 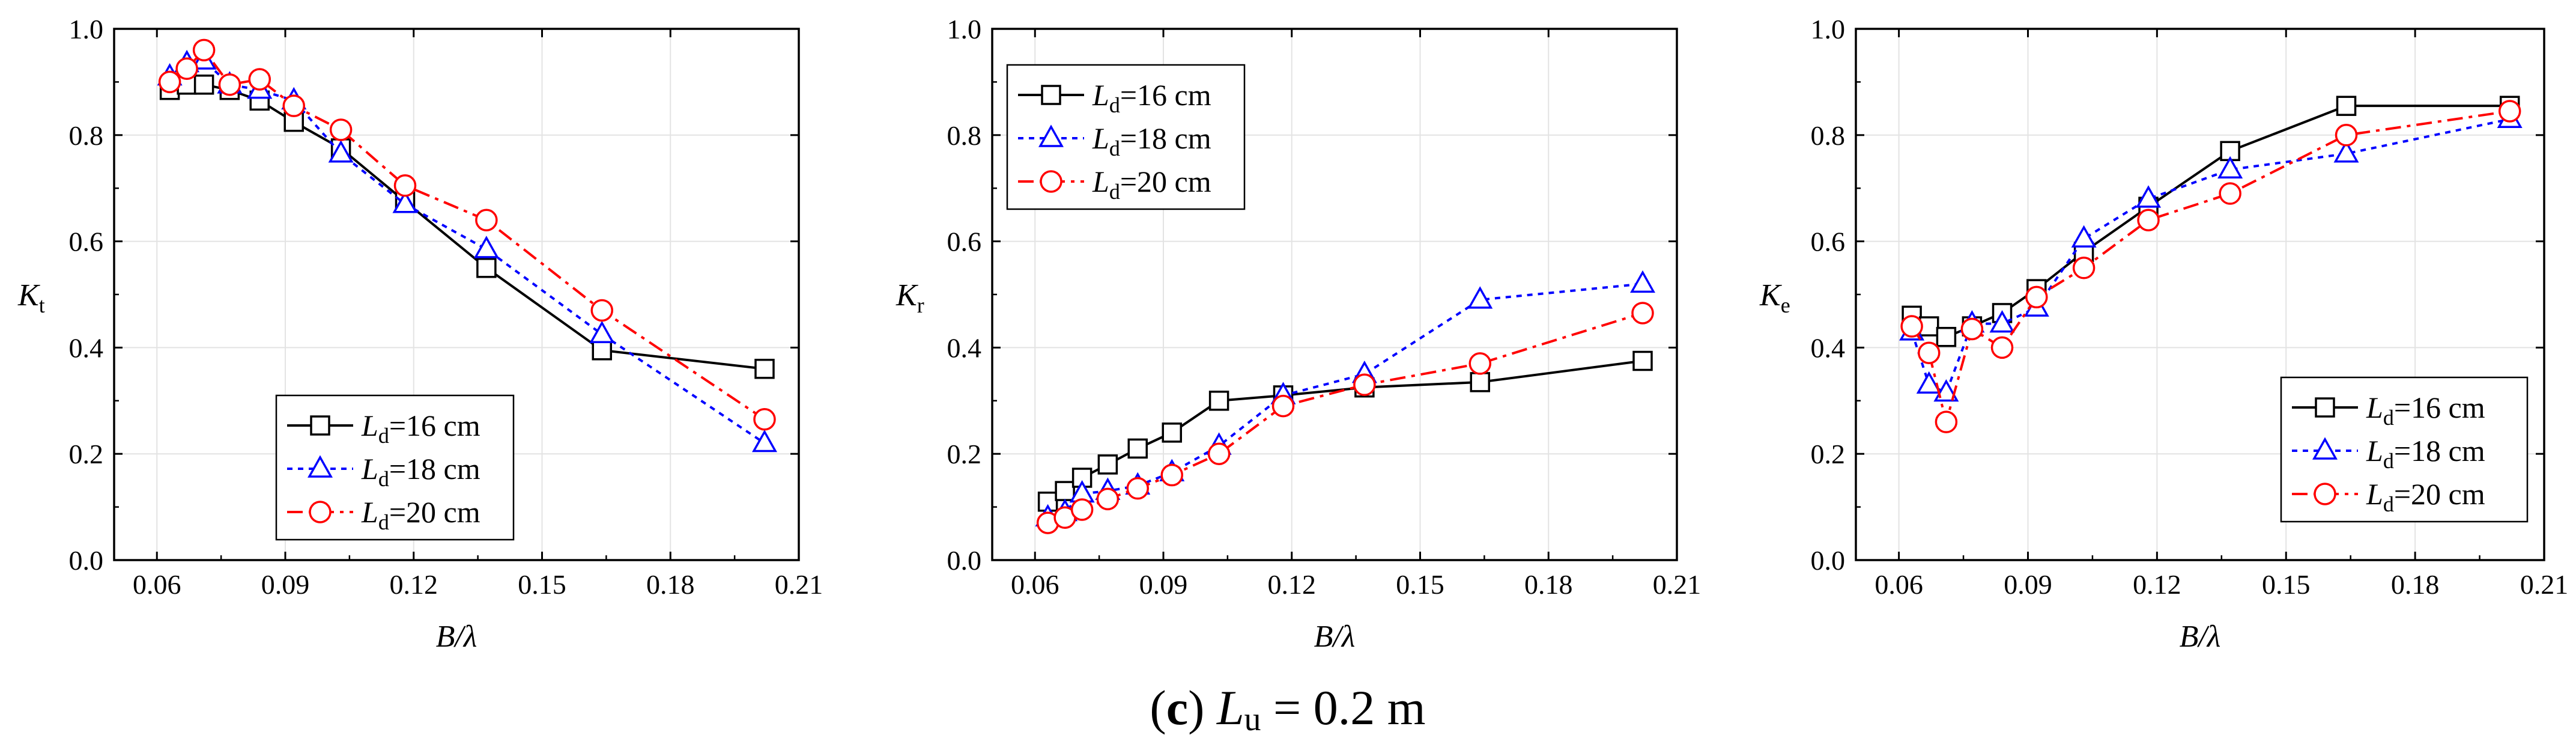 What do you see at coordinates (920, 305) in the screenshot?
I see `y-axis-label-sub: r` at bounding box center [920, 305].